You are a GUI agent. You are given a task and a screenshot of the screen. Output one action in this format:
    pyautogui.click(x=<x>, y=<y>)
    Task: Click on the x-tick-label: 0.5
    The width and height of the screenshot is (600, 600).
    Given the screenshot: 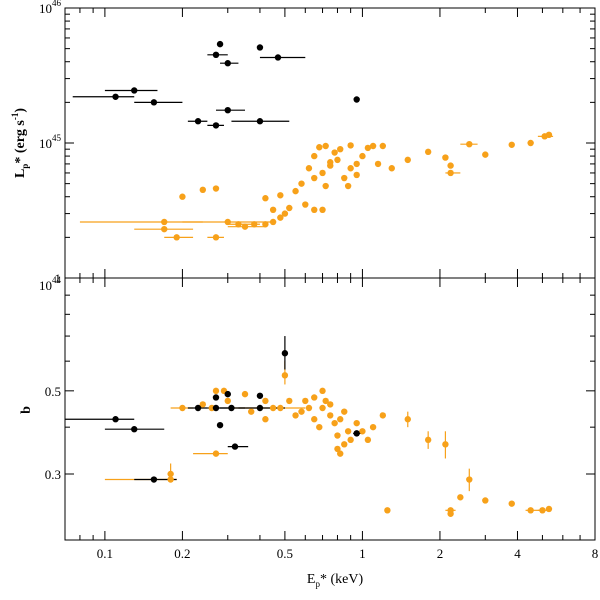 What is the action you would take?
    pyautogui.click(x=285, y=553)
    